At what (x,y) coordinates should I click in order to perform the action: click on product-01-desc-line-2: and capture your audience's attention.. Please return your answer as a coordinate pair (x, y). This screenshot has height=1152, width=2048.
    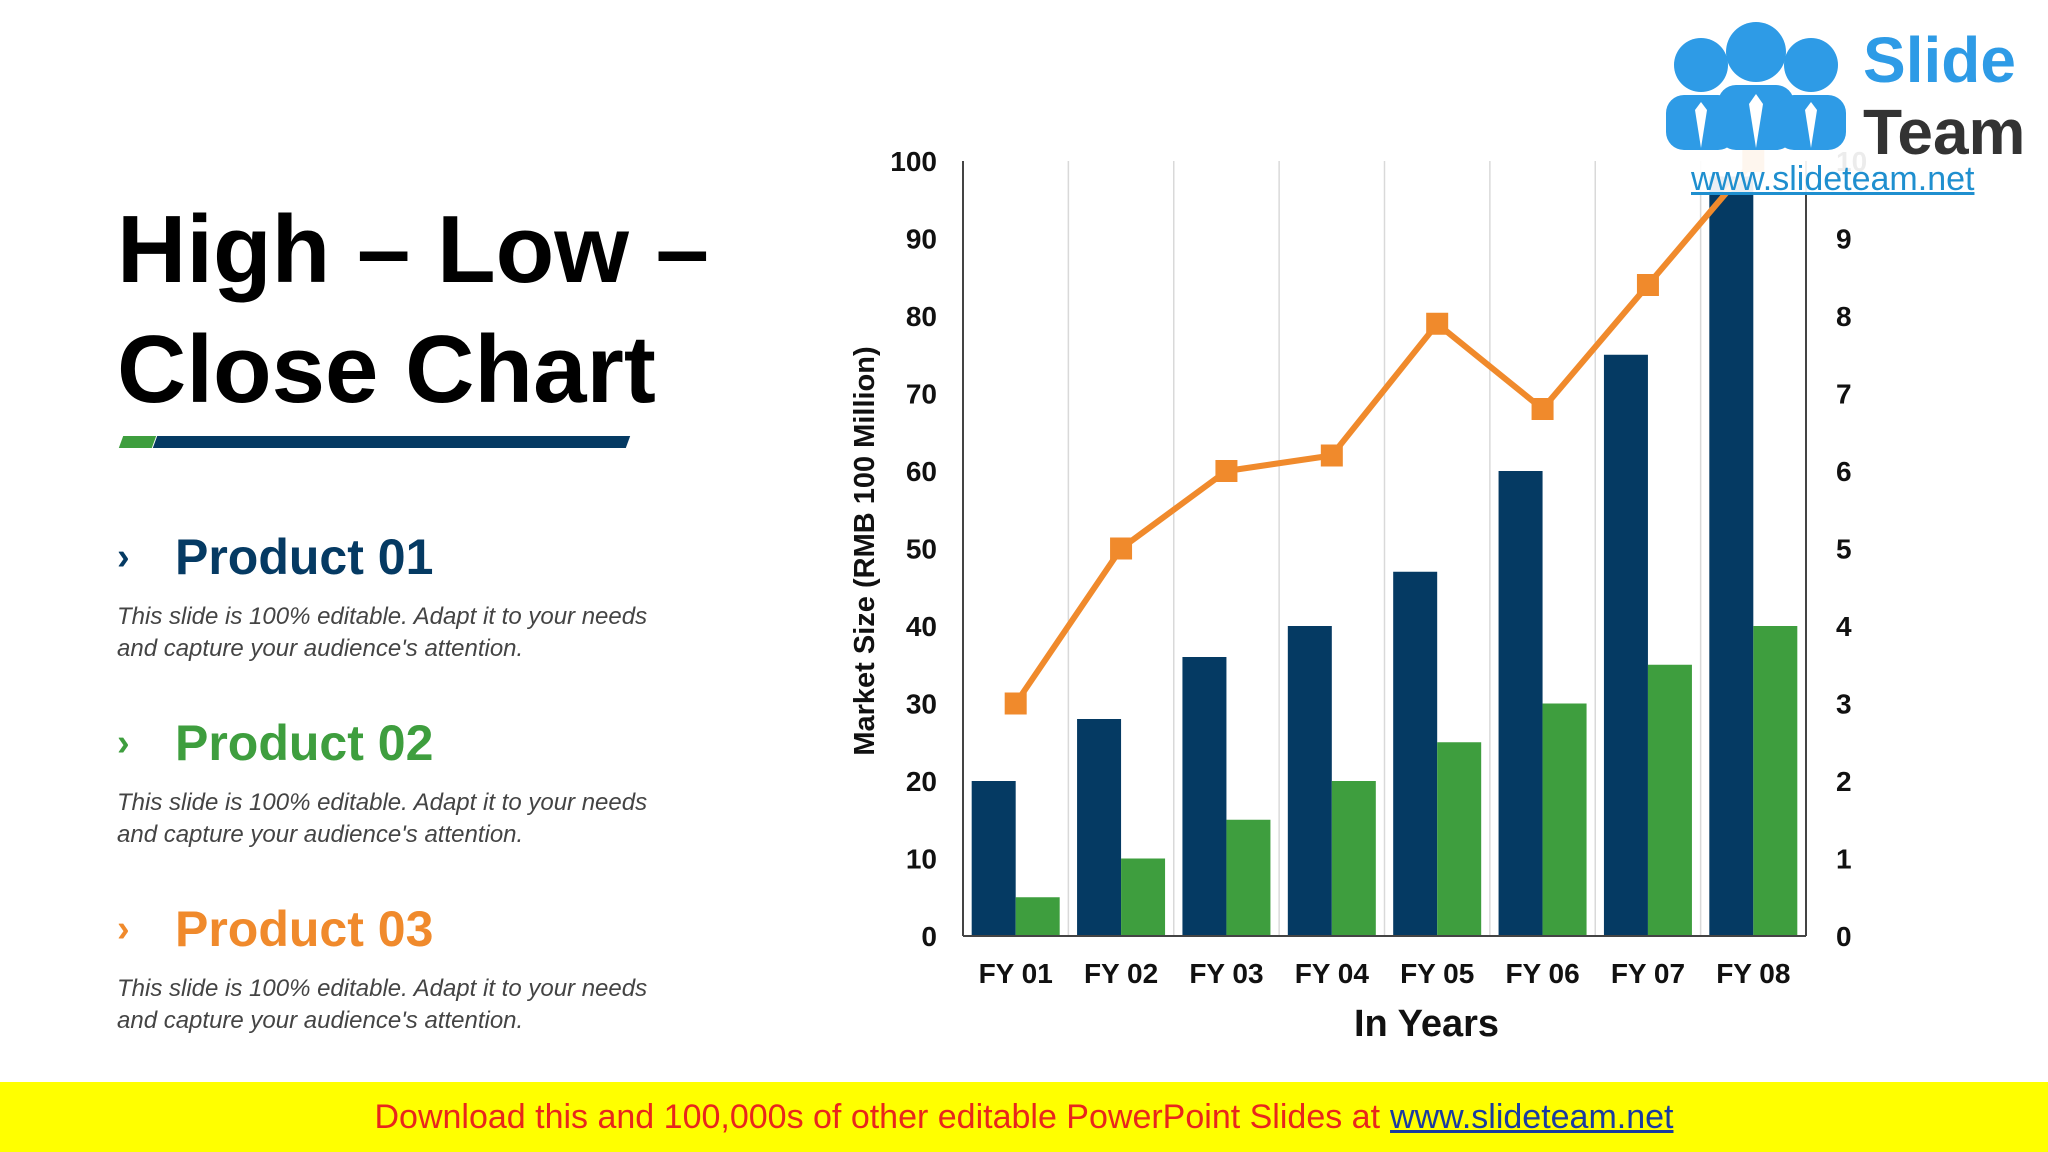
    Looking at the image, I should click on (320, 648).